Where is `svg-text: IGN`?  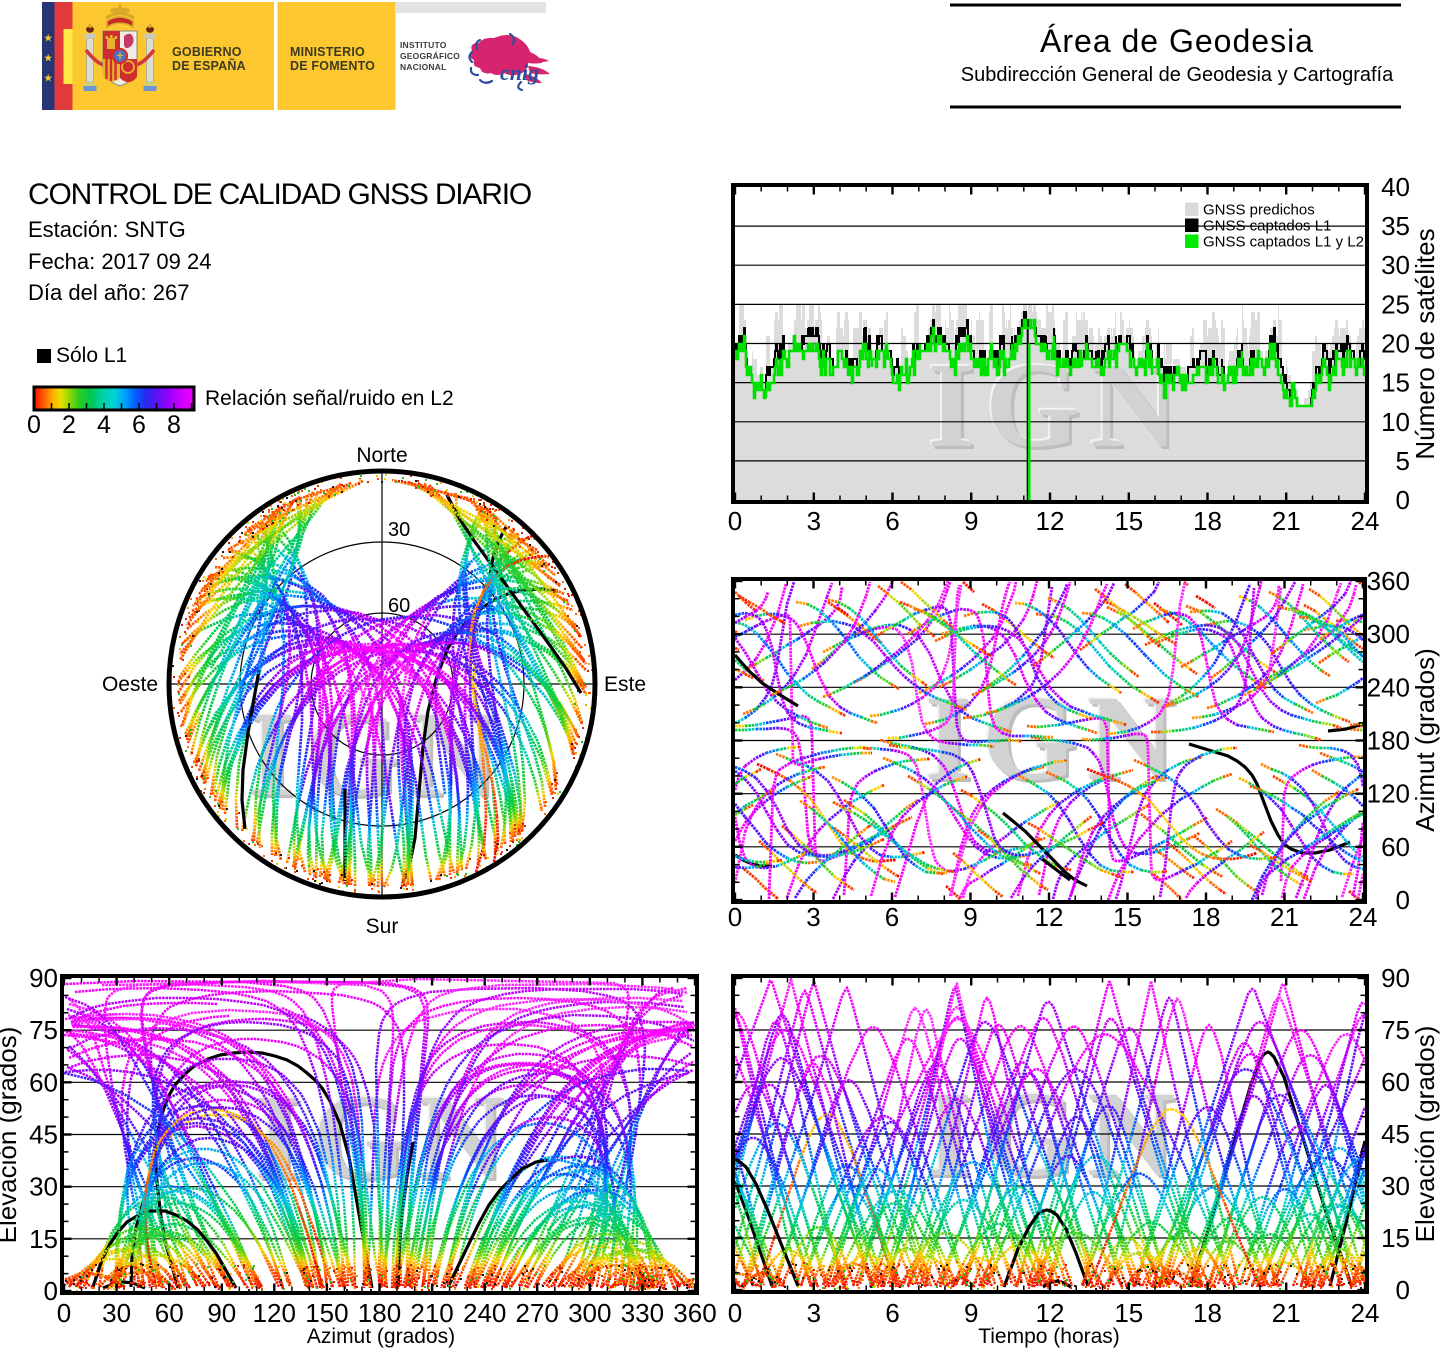
svg-text: IGN is located at coordinates (1058, 405).